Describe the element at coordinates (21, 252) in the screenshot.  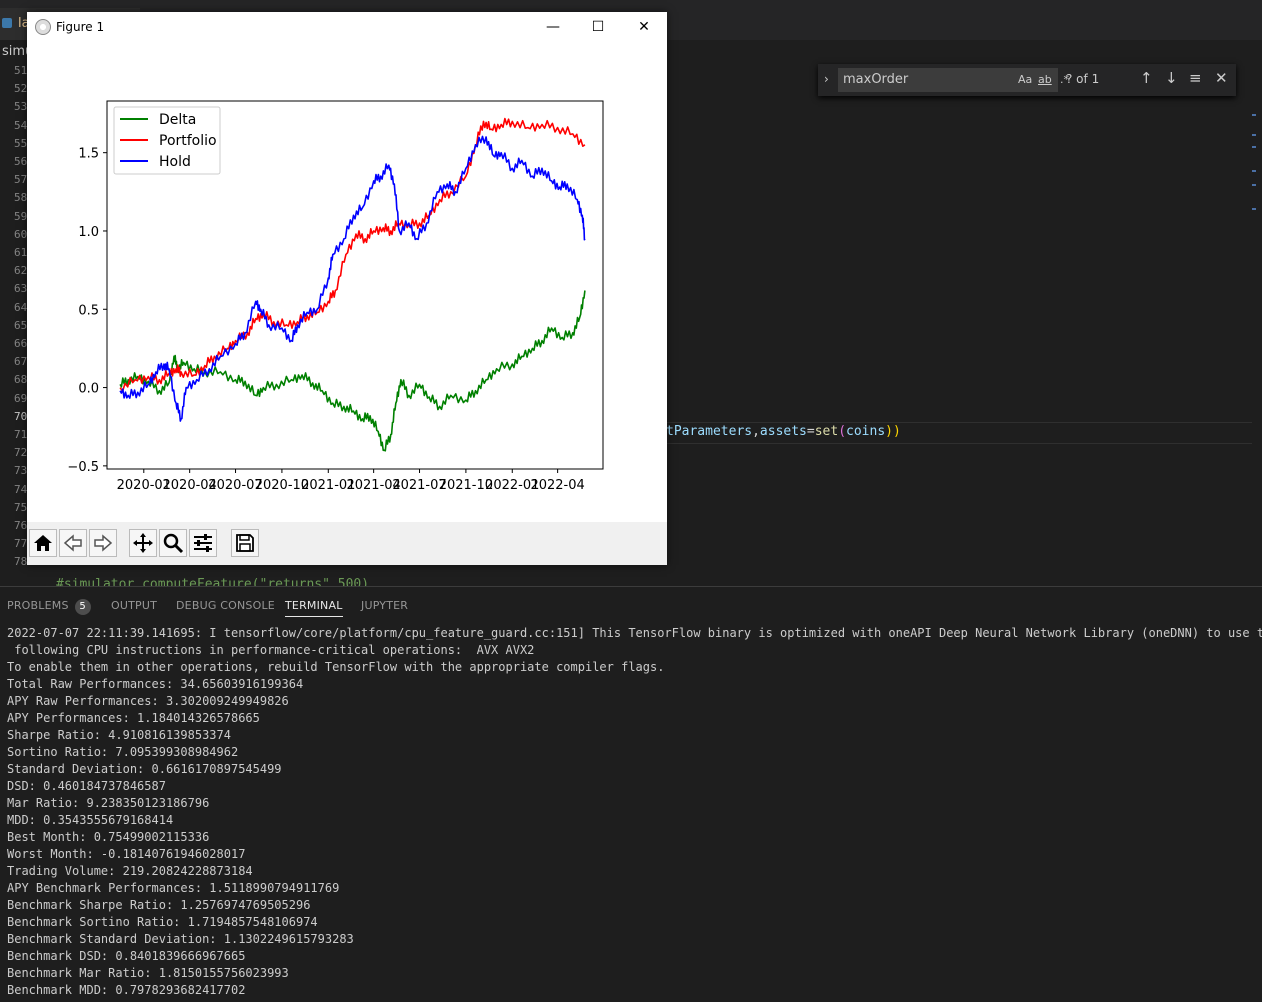
I see `line-number: 61` at that location.